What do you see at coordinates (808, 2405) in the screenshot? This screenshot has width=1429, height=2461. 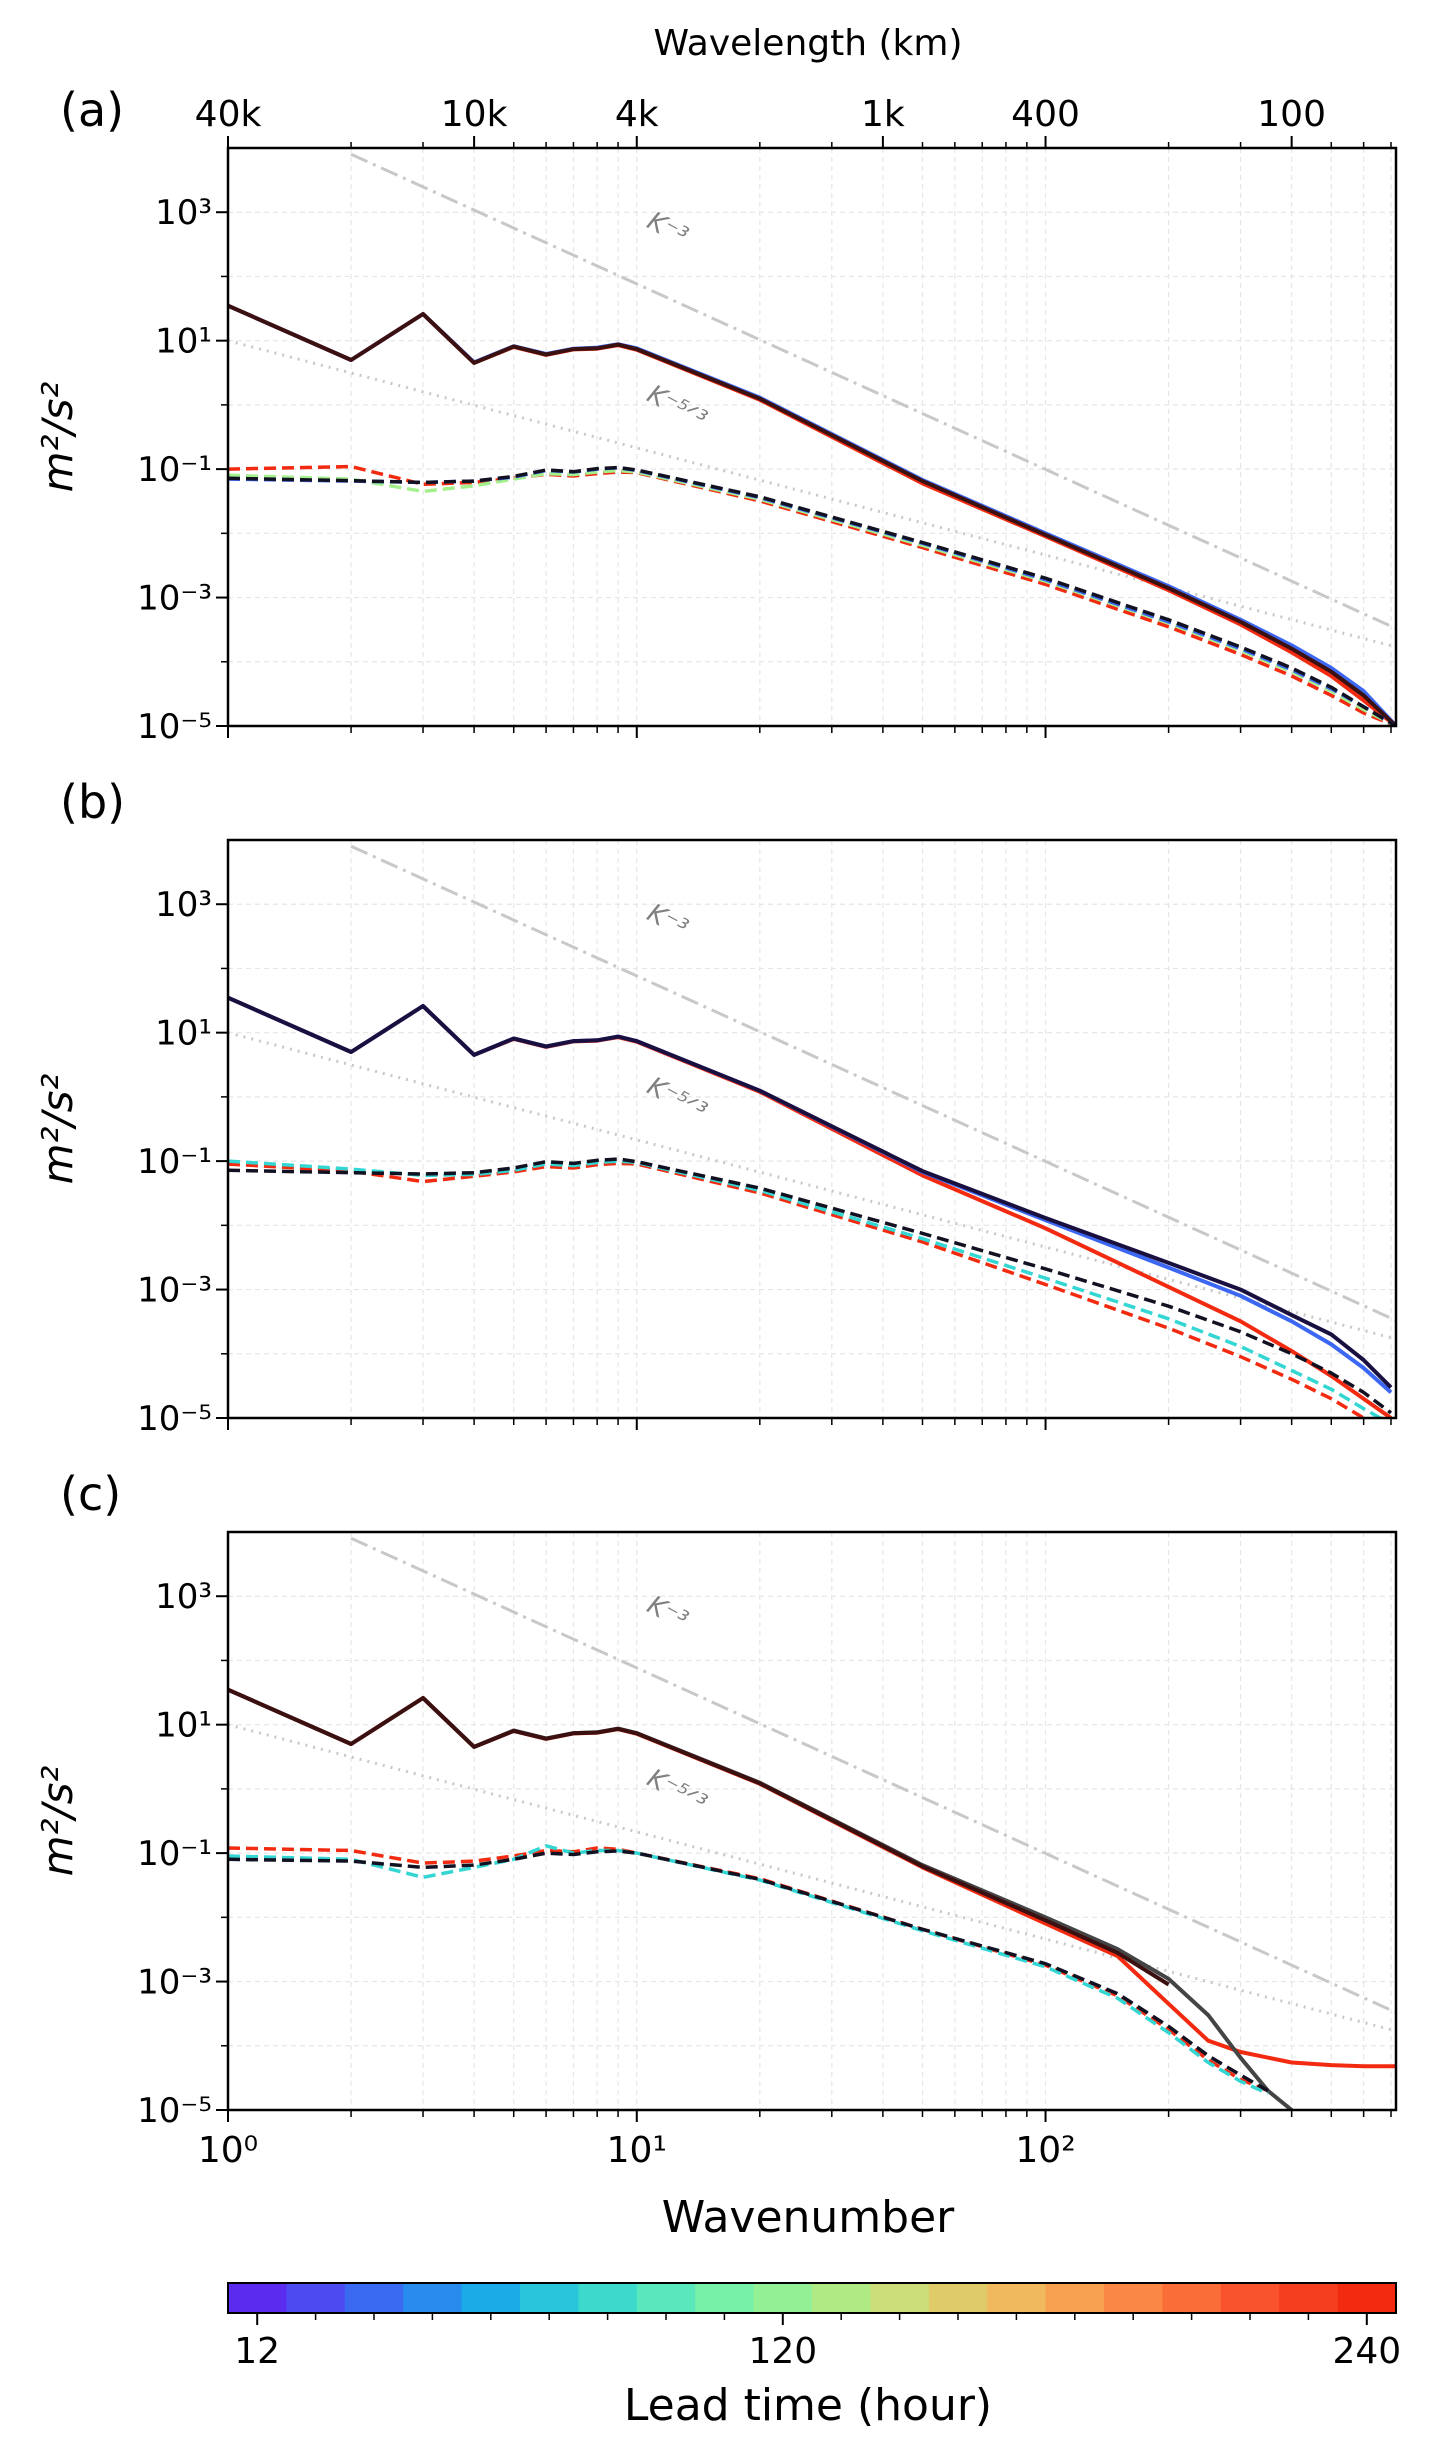 I see `colorbar-label: Lead time (hour)` at bounding box center [808, 2405].